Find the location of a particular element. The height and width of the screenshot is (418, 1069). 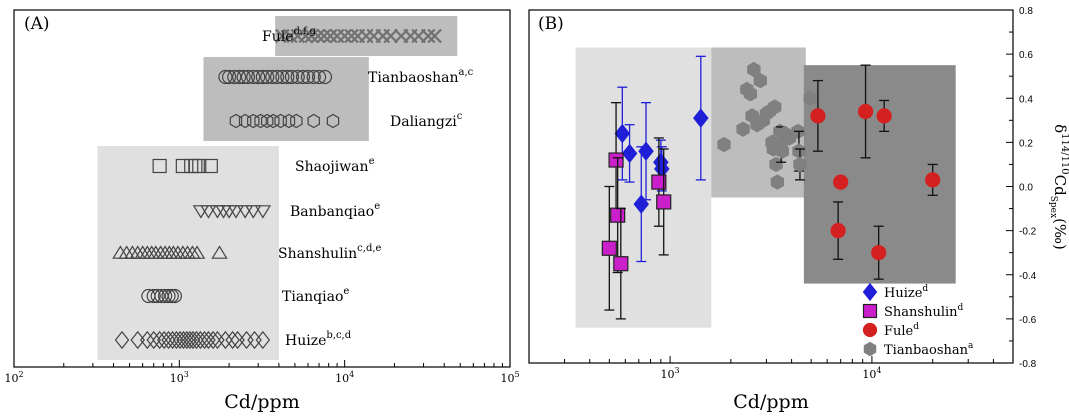

legend-name: Tianbaoshan is located at coordinates (926, 350).